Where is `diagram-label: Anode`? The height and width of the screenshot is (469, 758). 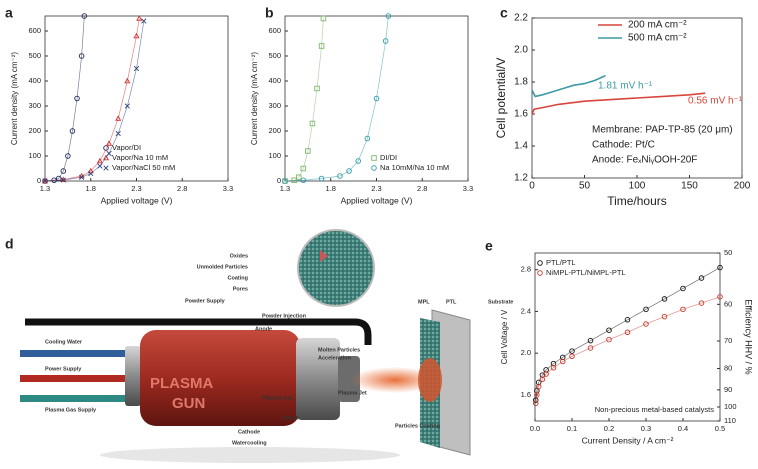
diagram-label: Anode is located at coordinates (290, 418).